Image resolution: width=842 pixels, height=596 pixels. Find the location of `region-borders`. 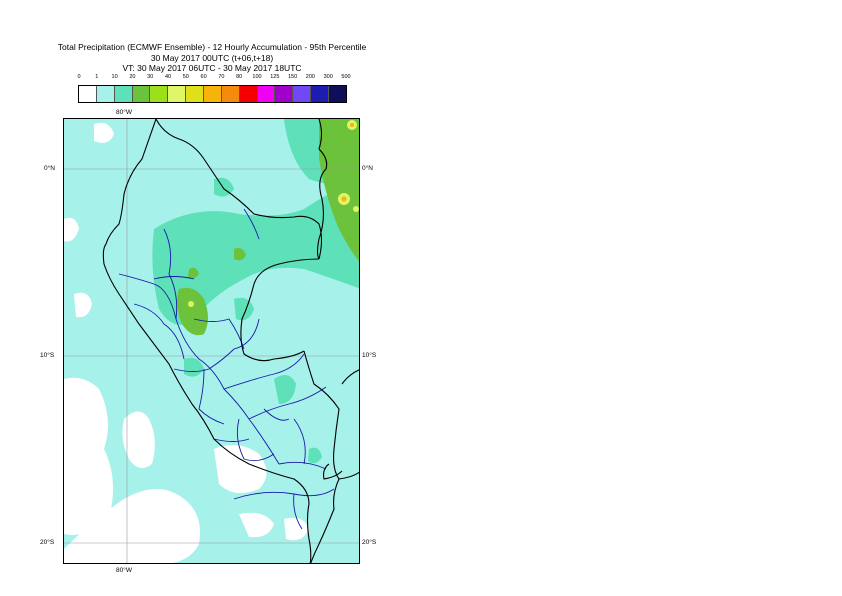

region-borders is located at coordinates (226, 369).